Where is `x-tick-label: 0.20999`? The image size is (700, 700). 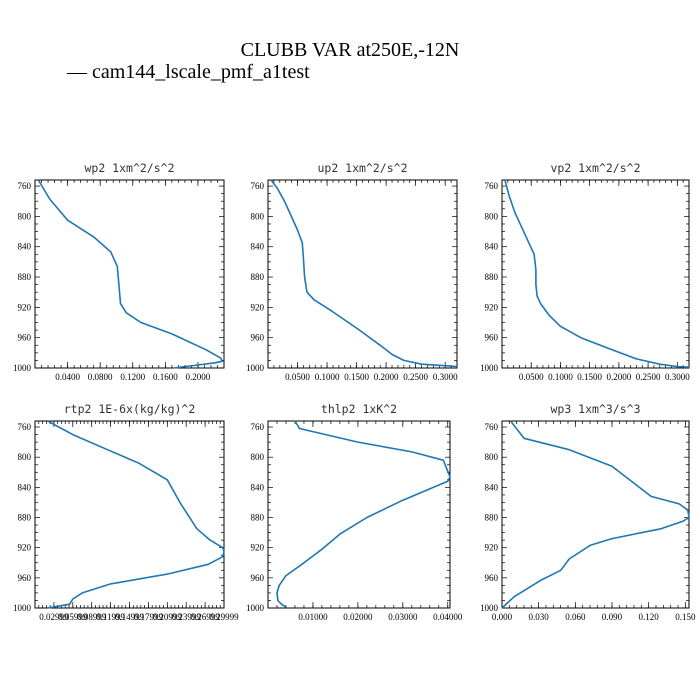 x-tick-label: 0.20999 is located at coordinates (168, 617).